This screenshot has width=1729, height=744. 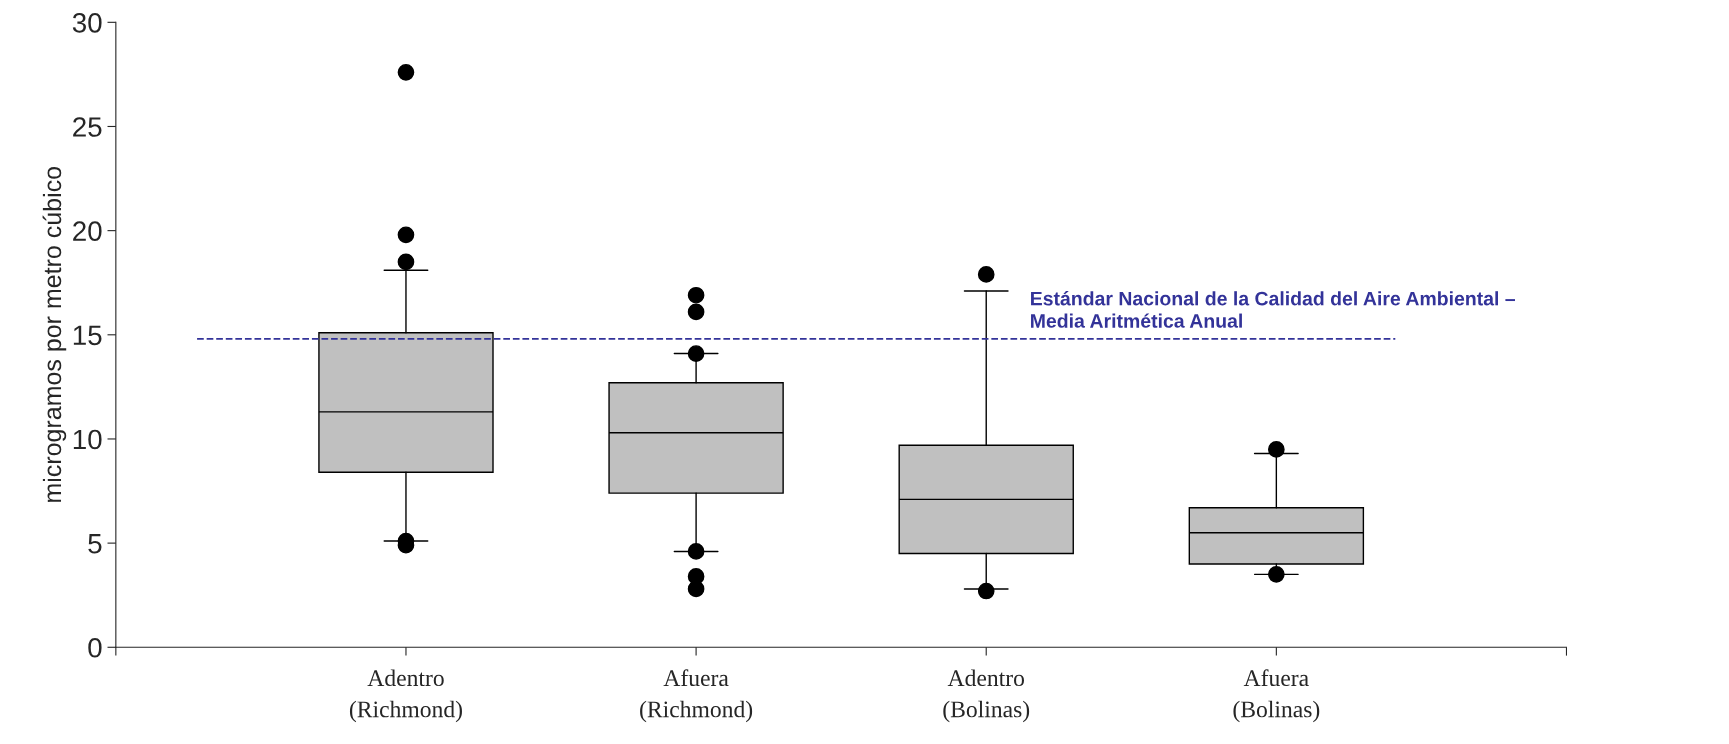 I want to click on x-tick-label: Adentro (Bolinas), so click(x=986, y=696).